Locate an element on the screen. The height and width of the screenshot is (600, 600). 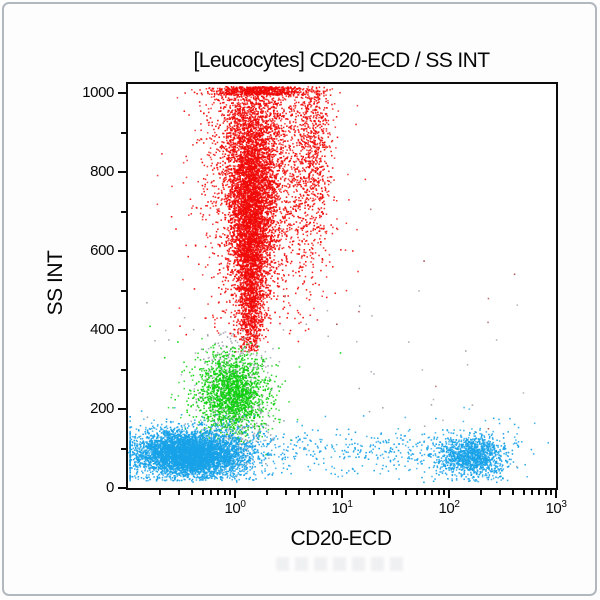
x-tick-label: 10³ is located at coordinates (556, 508).